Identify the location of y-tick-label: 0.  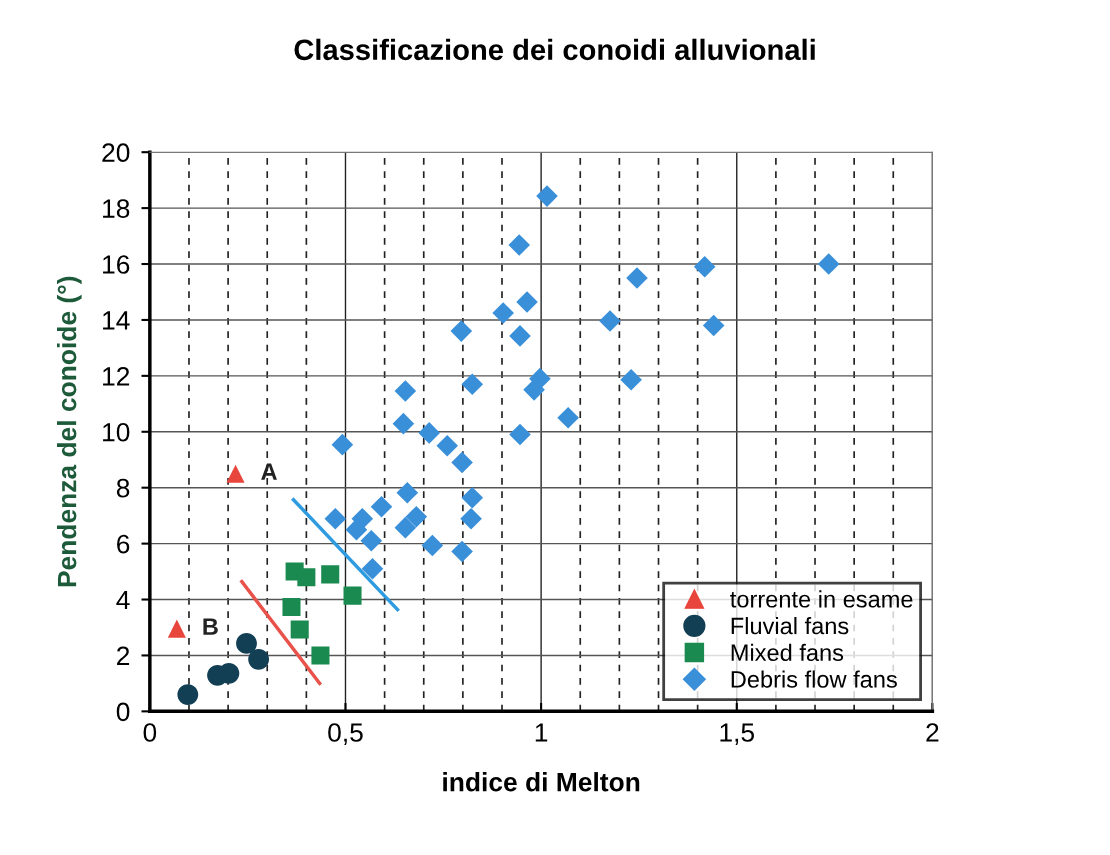
(123, 712).